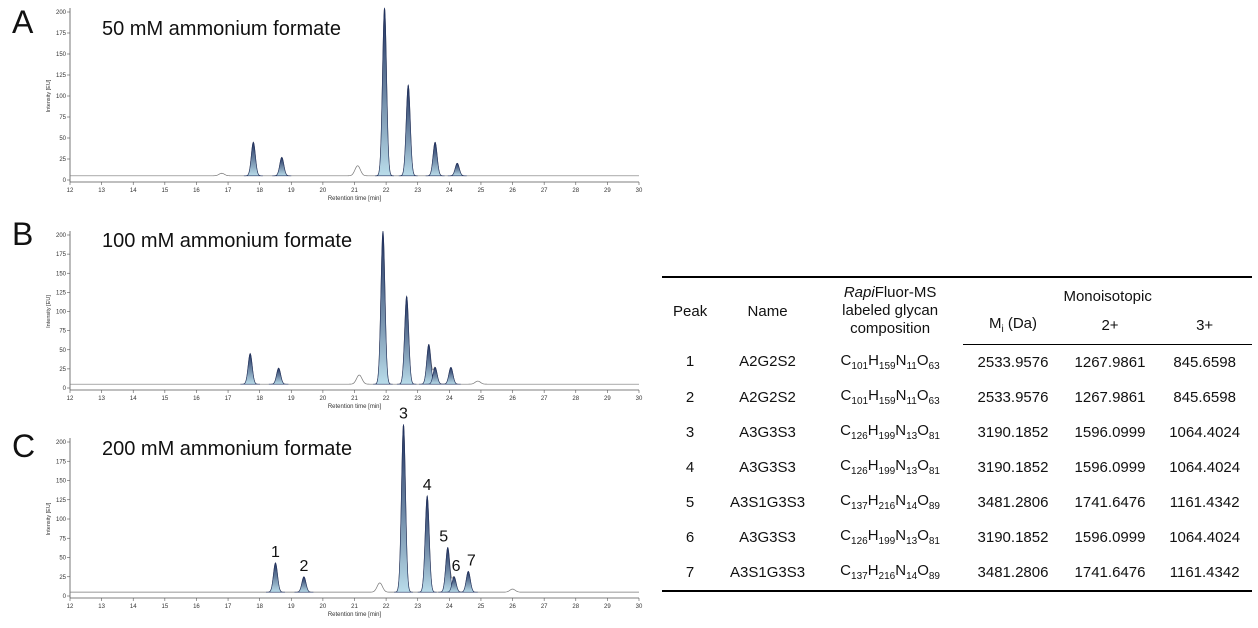 The image size is (1258, 628). Describe the element at coordinates (1013, 362) in the screenshot. I see `cell-mi: 2533.9576` at that location.